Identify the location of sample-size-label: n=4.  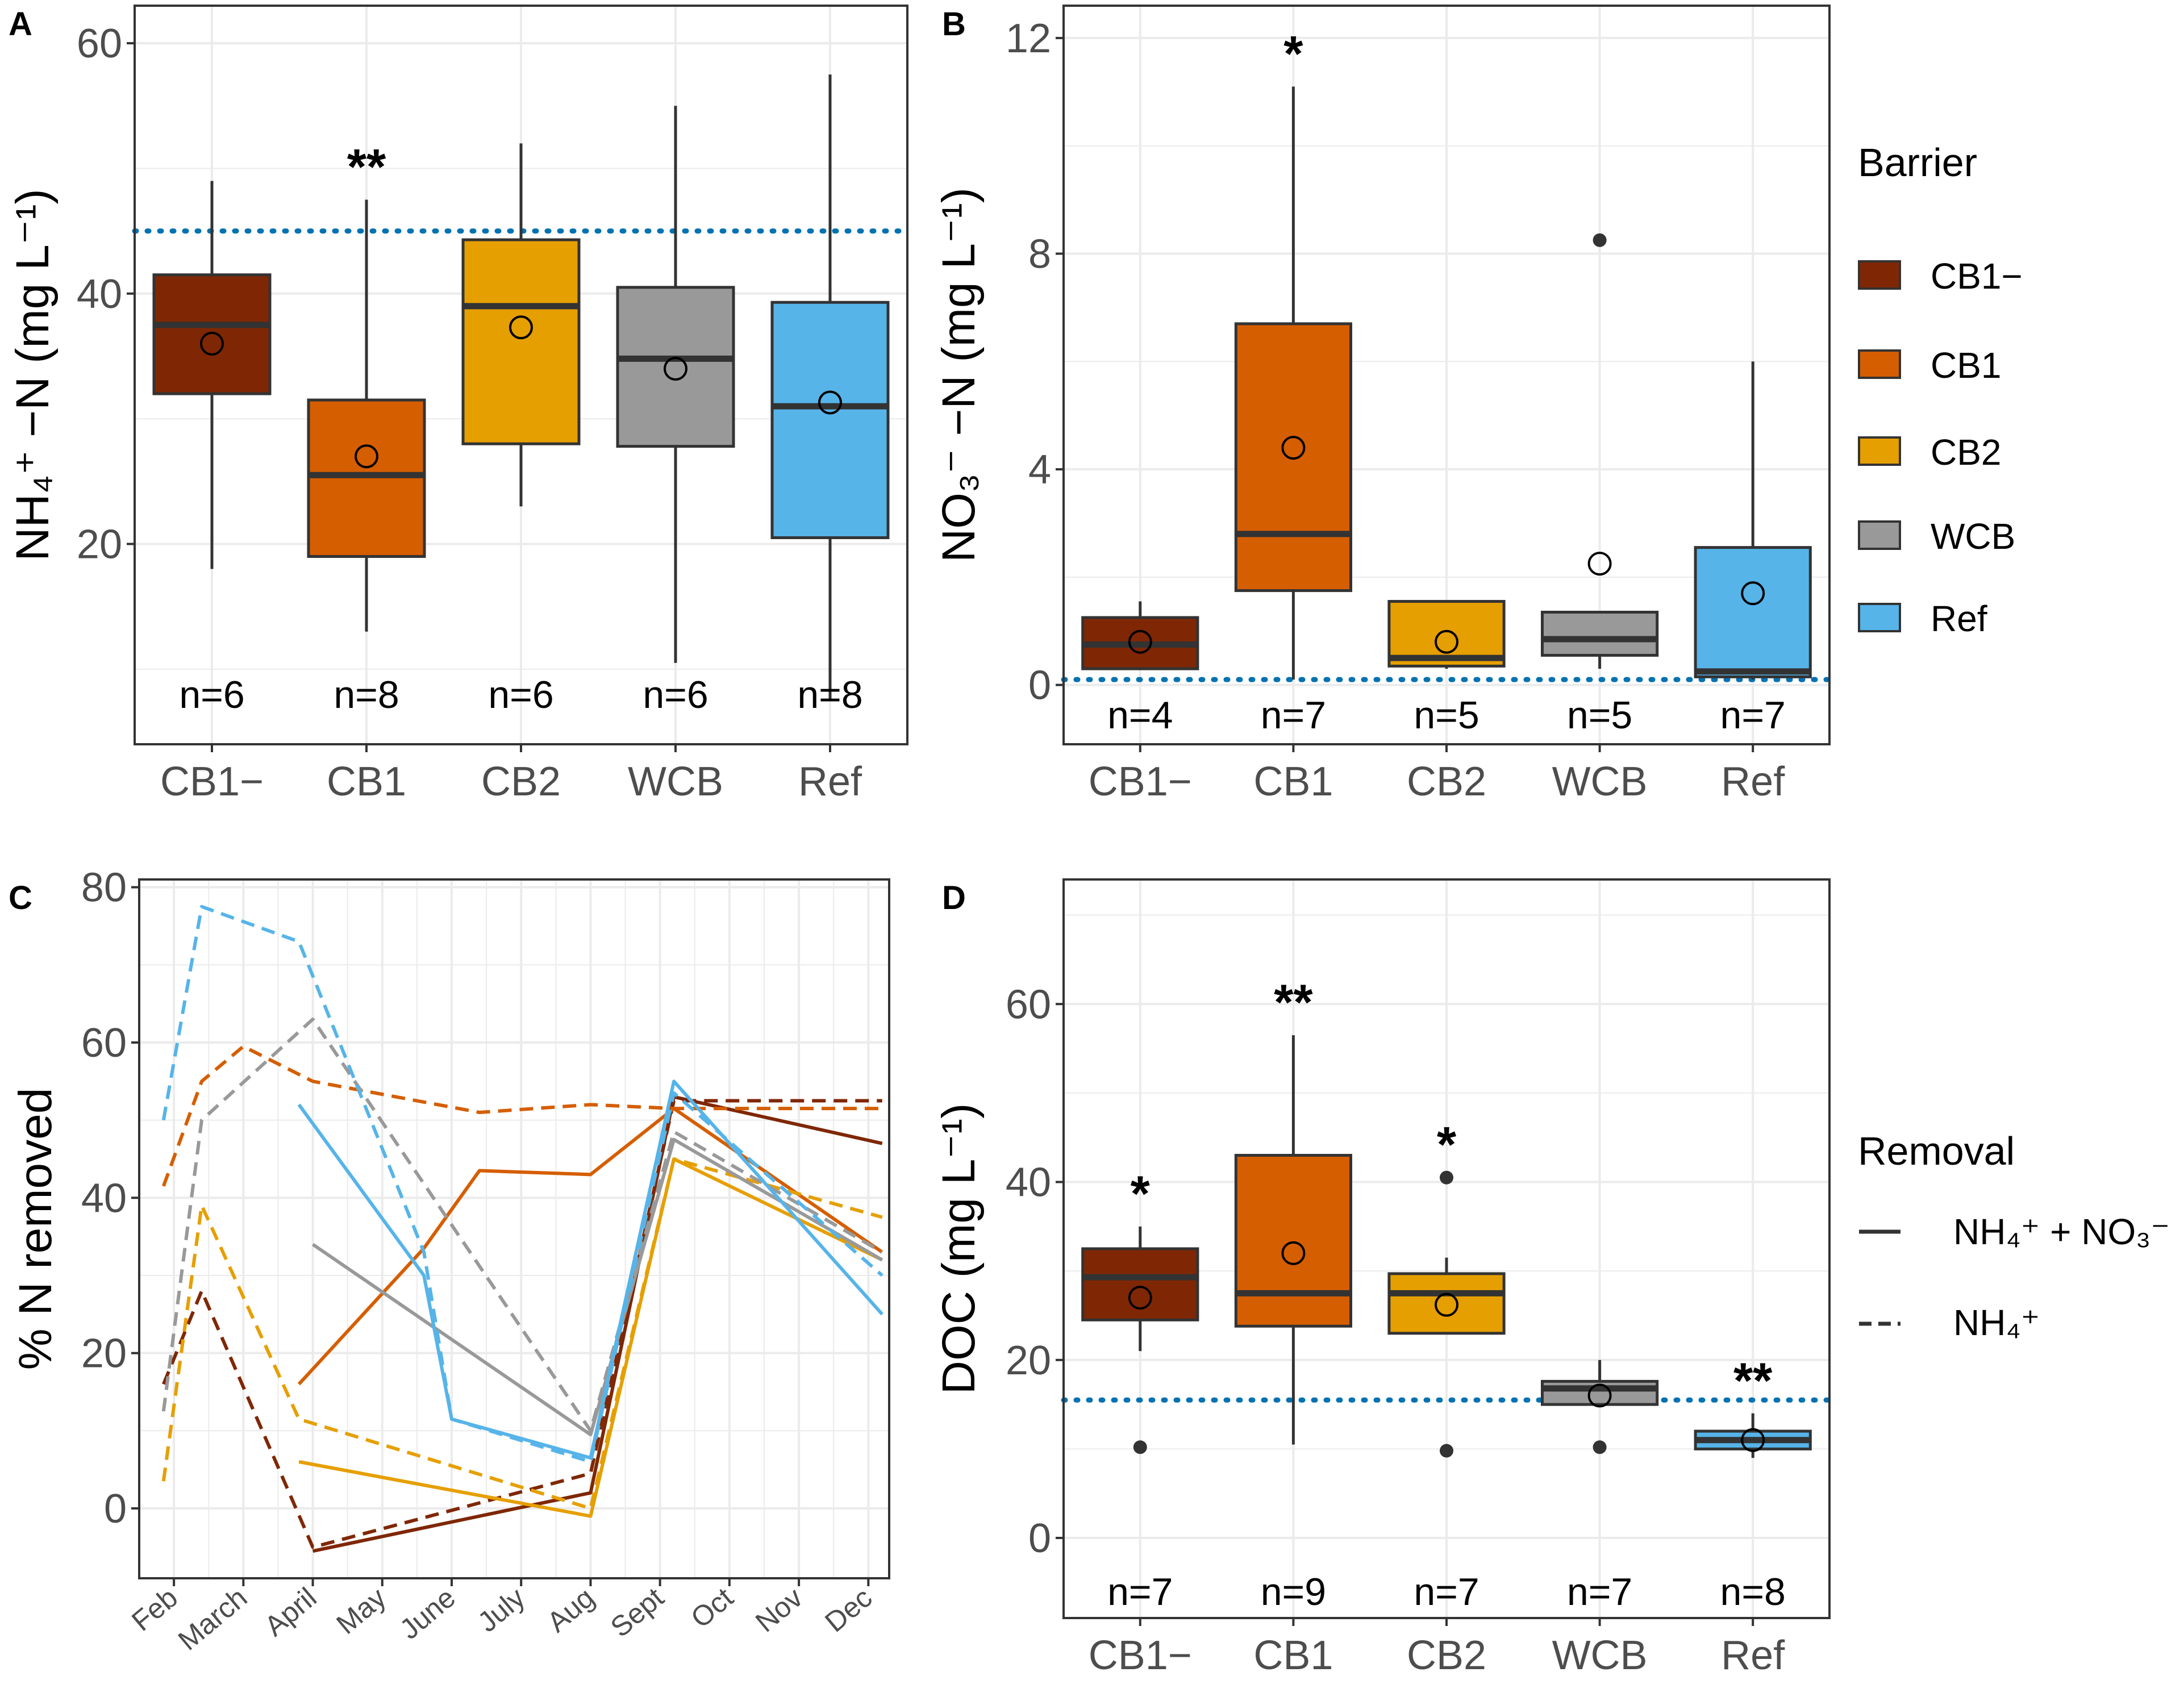
(1140, 715).